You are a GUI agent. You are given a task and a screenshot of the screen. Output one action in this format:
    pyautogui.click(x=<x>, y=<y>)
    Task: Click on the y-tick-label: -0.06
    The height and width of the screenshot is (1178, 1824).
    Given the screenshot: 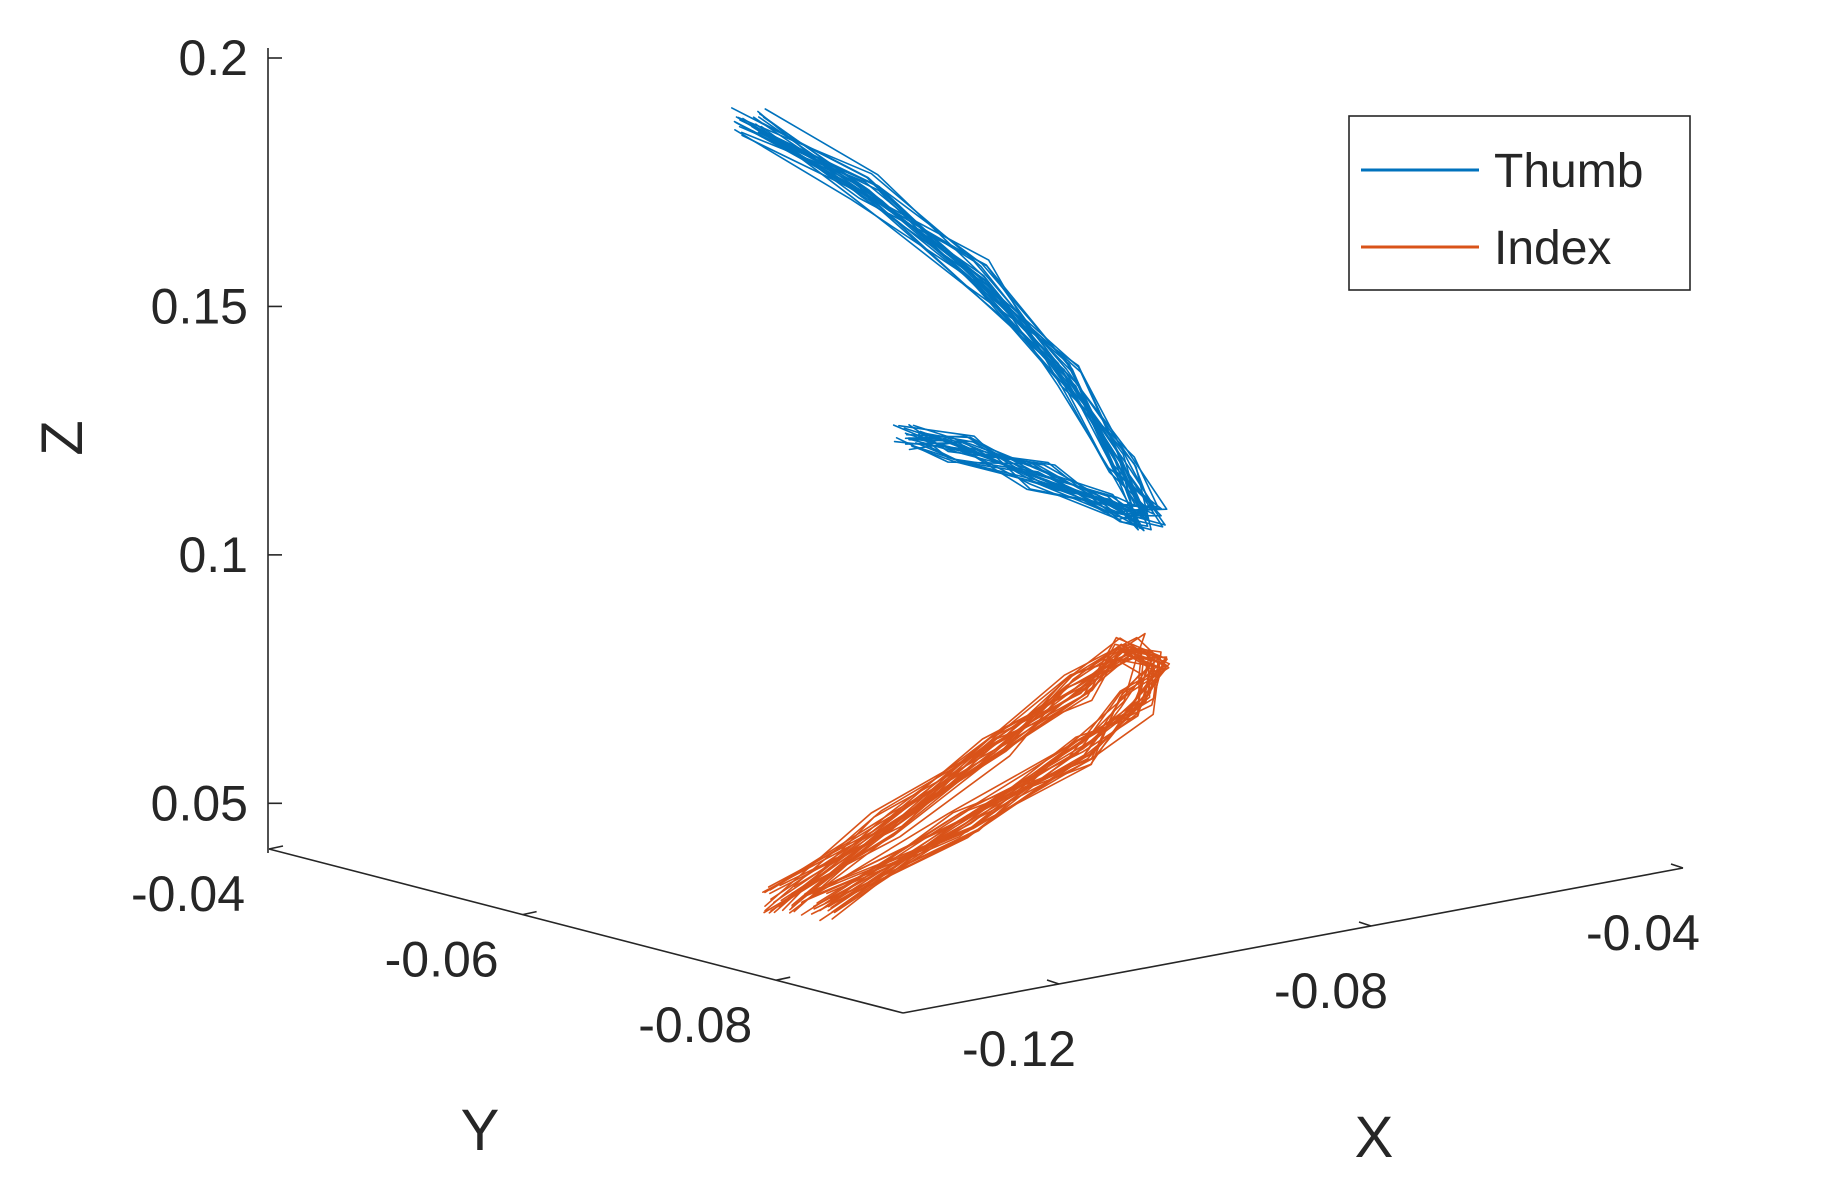 What is the action you would take?
    pyautogui.click(x=442, y=960)
    